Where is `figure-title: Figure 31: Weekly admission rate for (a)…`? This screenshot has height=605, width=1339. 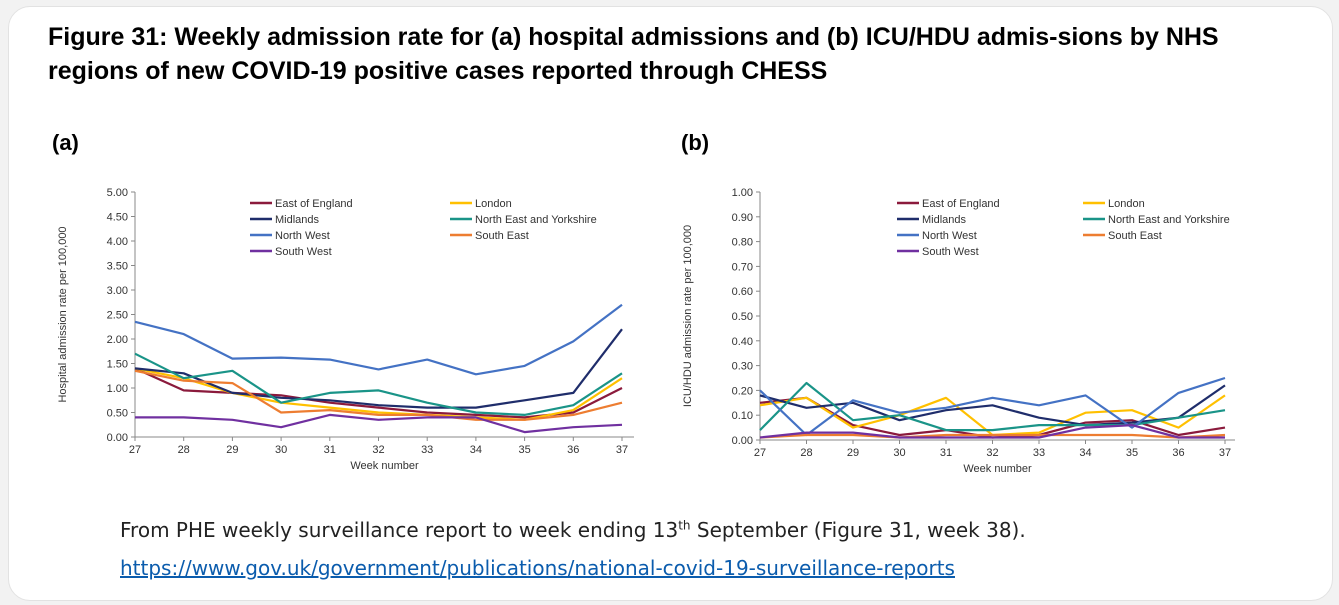
figure-title: Figure 31: Weekly admission rate for (a)… is located at coordinates (633, 54).